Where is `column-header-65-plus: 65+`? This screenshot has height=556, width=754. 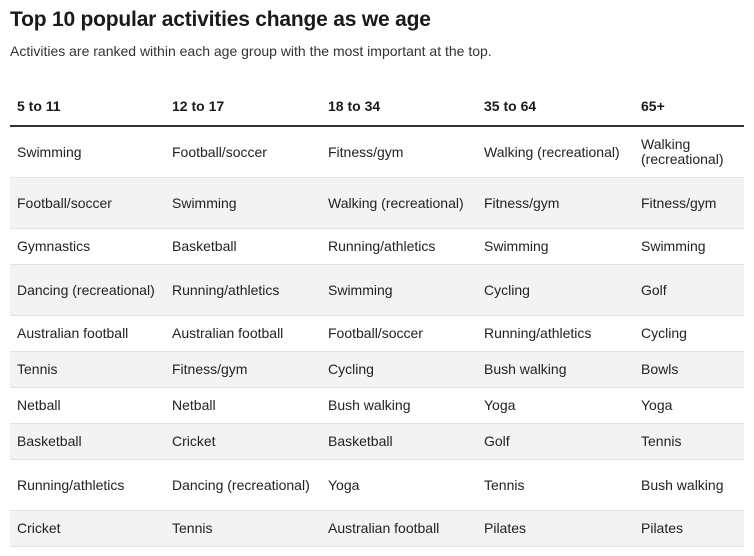
column-header-65-plus: 65+ is located at coordinates (689, 107).